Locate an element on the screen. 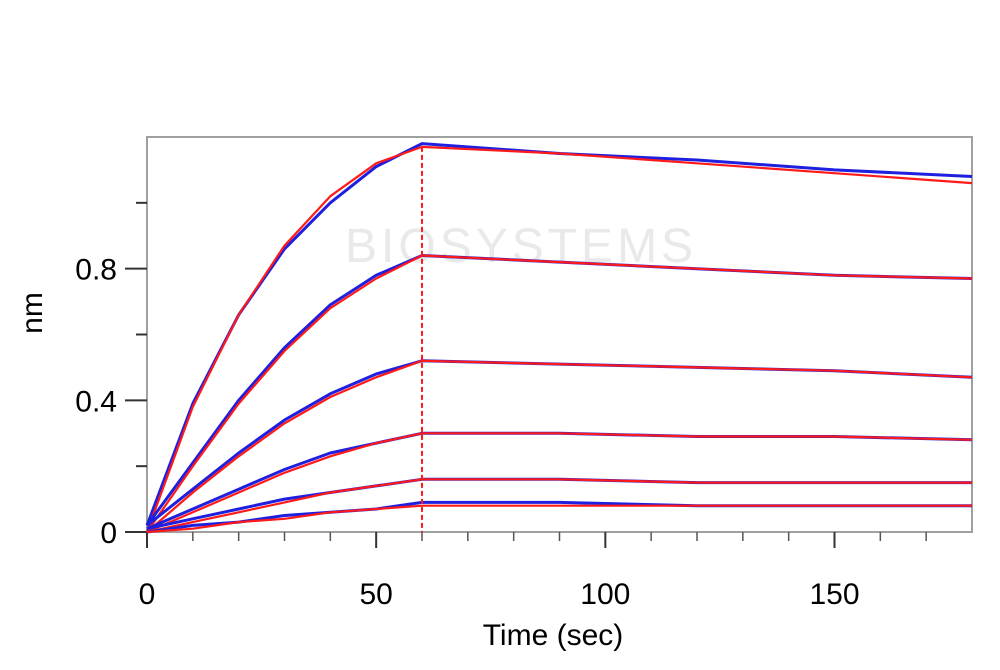  y-tick-label: 0.4 is located at coordinates (96, 401).